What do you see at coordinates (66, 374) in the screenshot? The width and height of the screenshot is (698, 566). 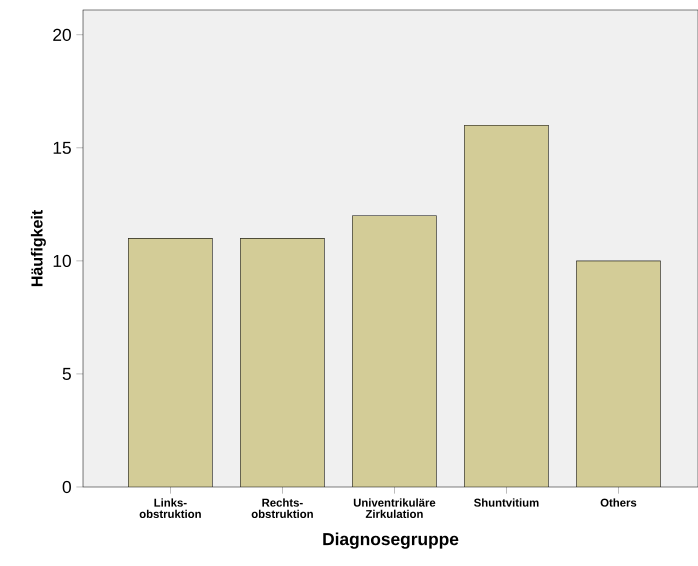 I see `y-tick-label: 5` at bounding box center [66, 374].